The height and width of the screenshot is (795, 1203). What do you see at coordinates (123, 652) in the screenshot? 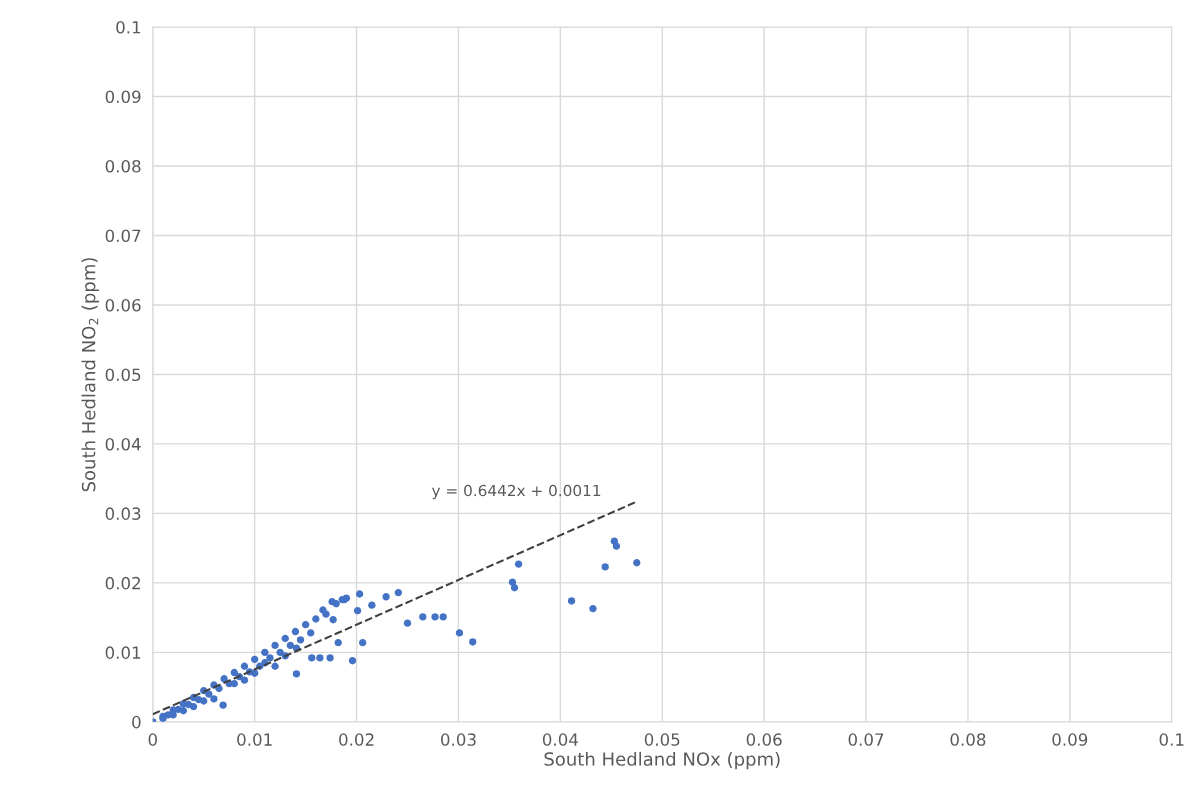
I see `y-tick-label: 0.01` at bounding box center [123, 652].